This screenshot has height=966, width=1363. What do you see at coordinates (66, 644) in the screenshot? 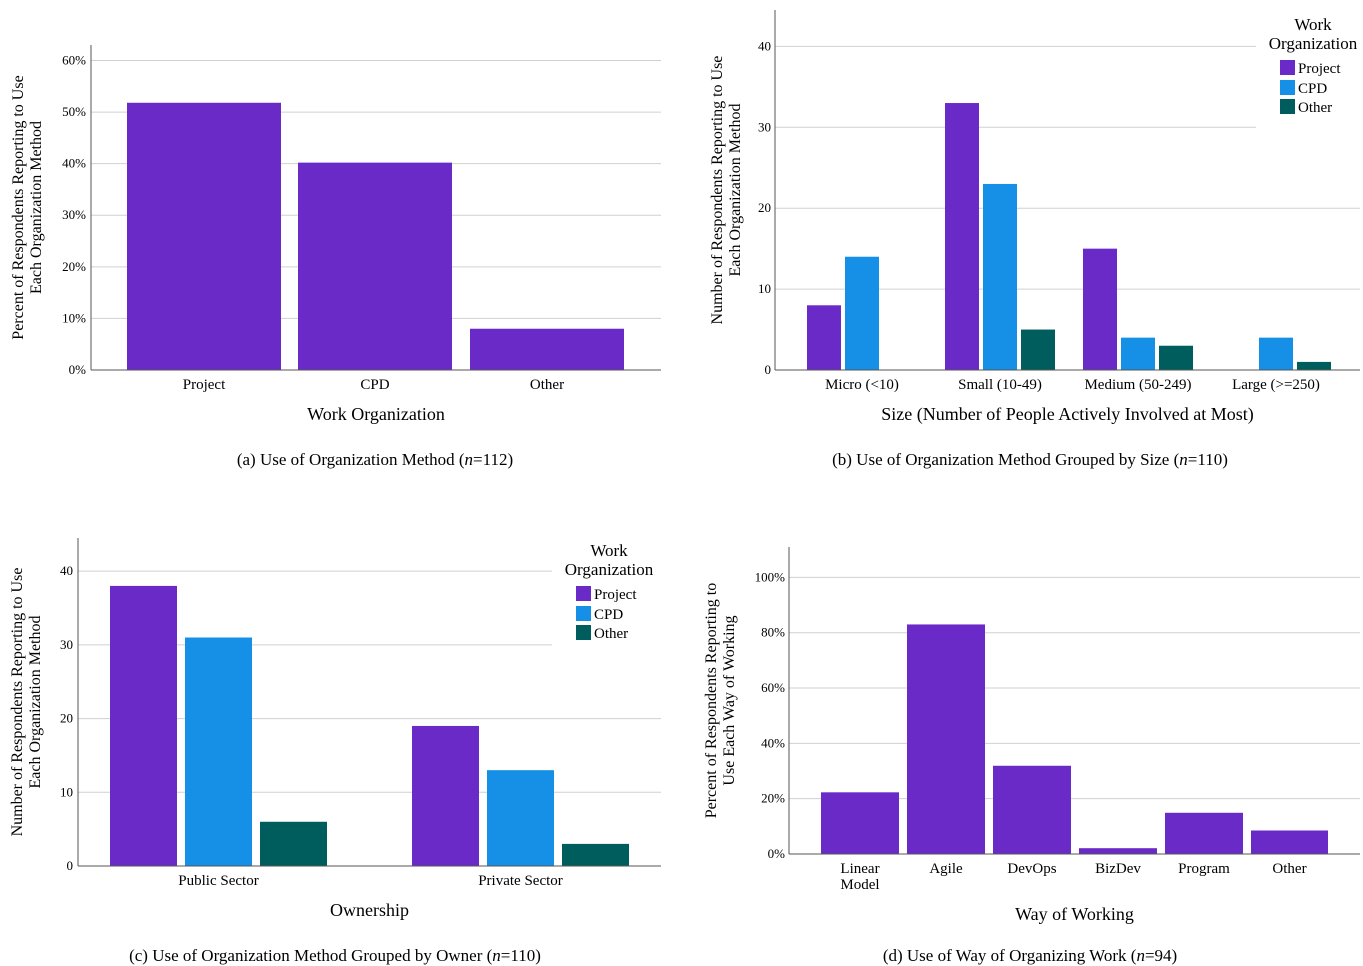
I see `ytick-label-c-3: 30` at bounding box center [66, 644].